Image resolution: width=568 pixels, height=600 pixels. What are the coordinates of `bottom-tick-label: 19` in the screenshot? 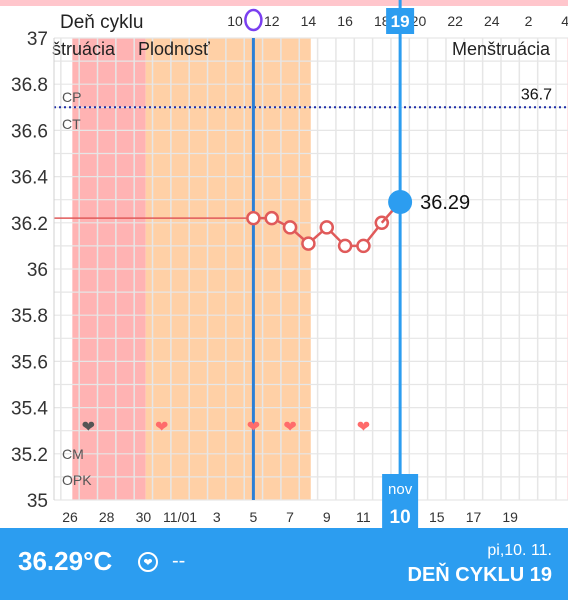 It's located at (510, 517).